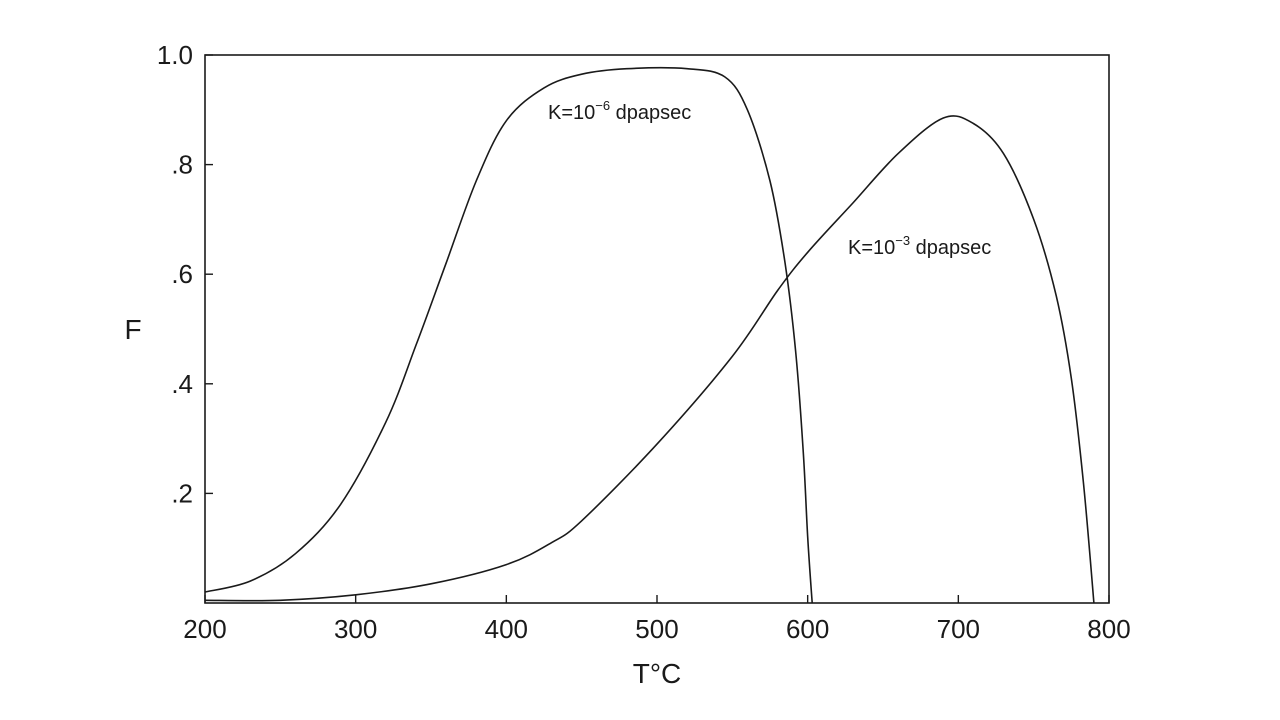 Image resolution: width=1280 pixels, height=720 pixels. I want to click on series-label-k-1e-3: K=10−3 dpapsec, so click(919, 246).